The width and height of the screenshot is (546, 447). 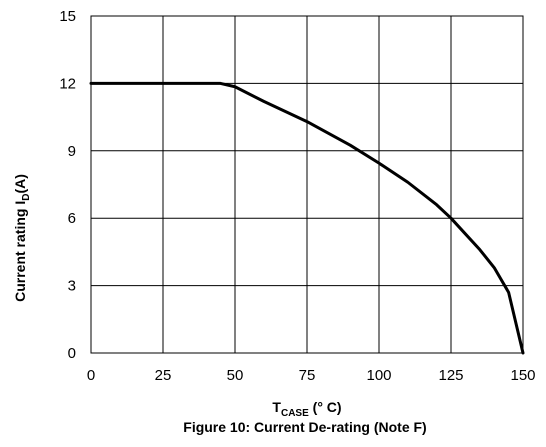 What do you see at coordinates (67, 83) in the screenshot?
I see `y-tick-label-12: 12` at bounding box center [67, 83].